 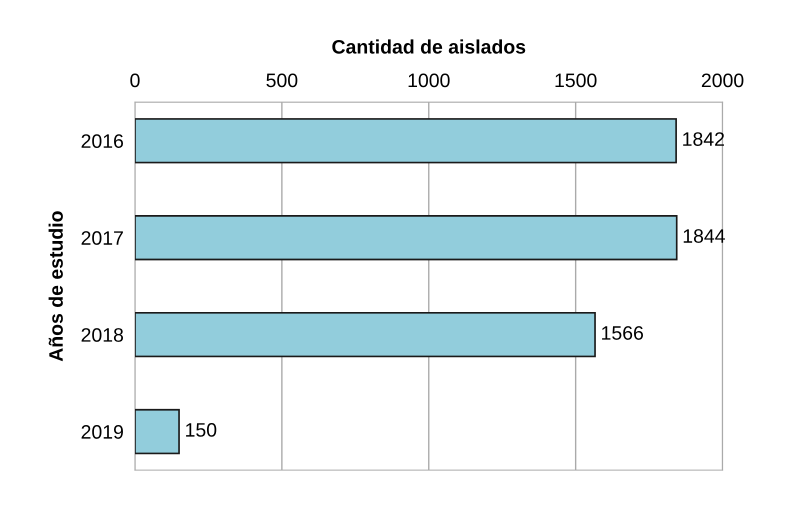 I want to click on x-tick-label: 2000, so click(x=723, y=80).